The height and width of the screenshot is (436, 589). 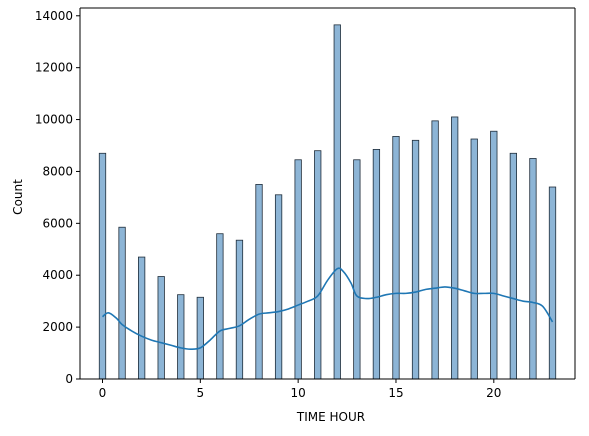 What do you see at coordinates (57, 327) in the screenshot?
I see `y-tick-label: 2000` at bounding box center [57, 327].